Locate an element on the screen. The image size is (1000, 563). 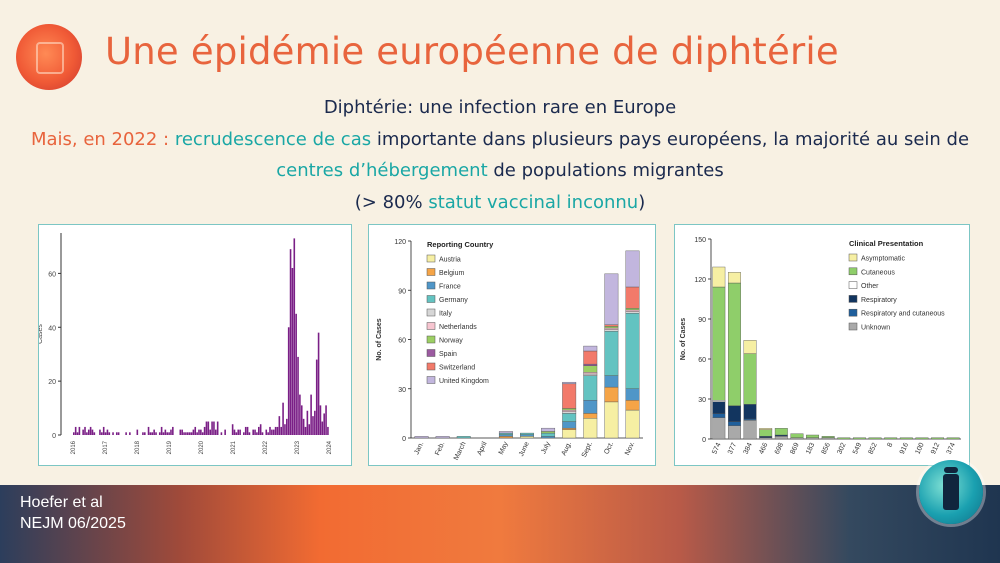
x-tick-label: 466 is located at coordinates (763, 449).